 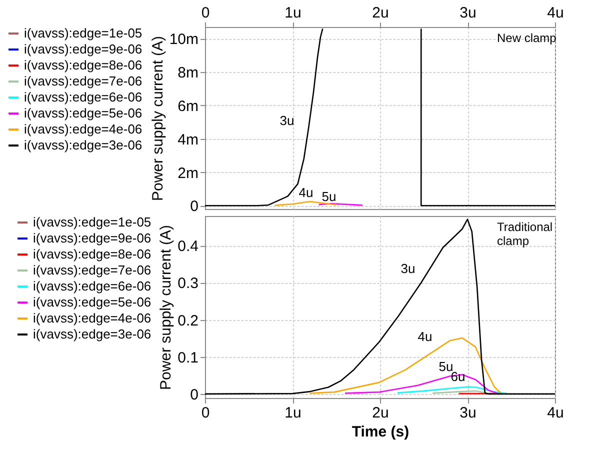 I want to click on x-axis-title: Time (s), so click(x=381, y=432).